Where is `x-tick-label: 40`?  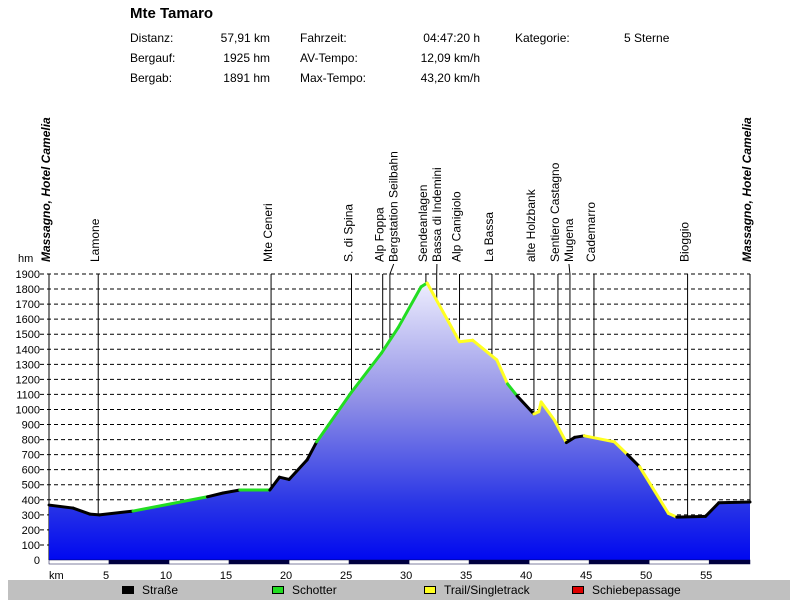 x-tick-label: 40 is located at coordinates (526, 575).